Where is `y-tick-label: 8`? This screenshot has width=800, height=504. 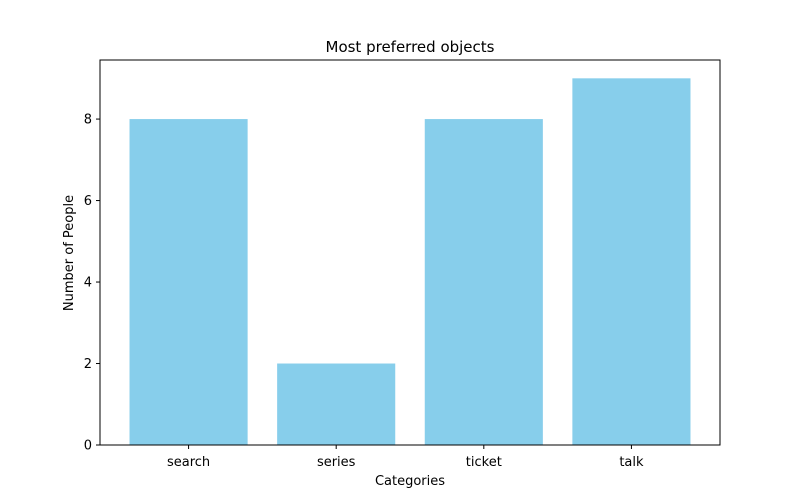
y-tick-label: 8 is located at coordinates (88, 120).